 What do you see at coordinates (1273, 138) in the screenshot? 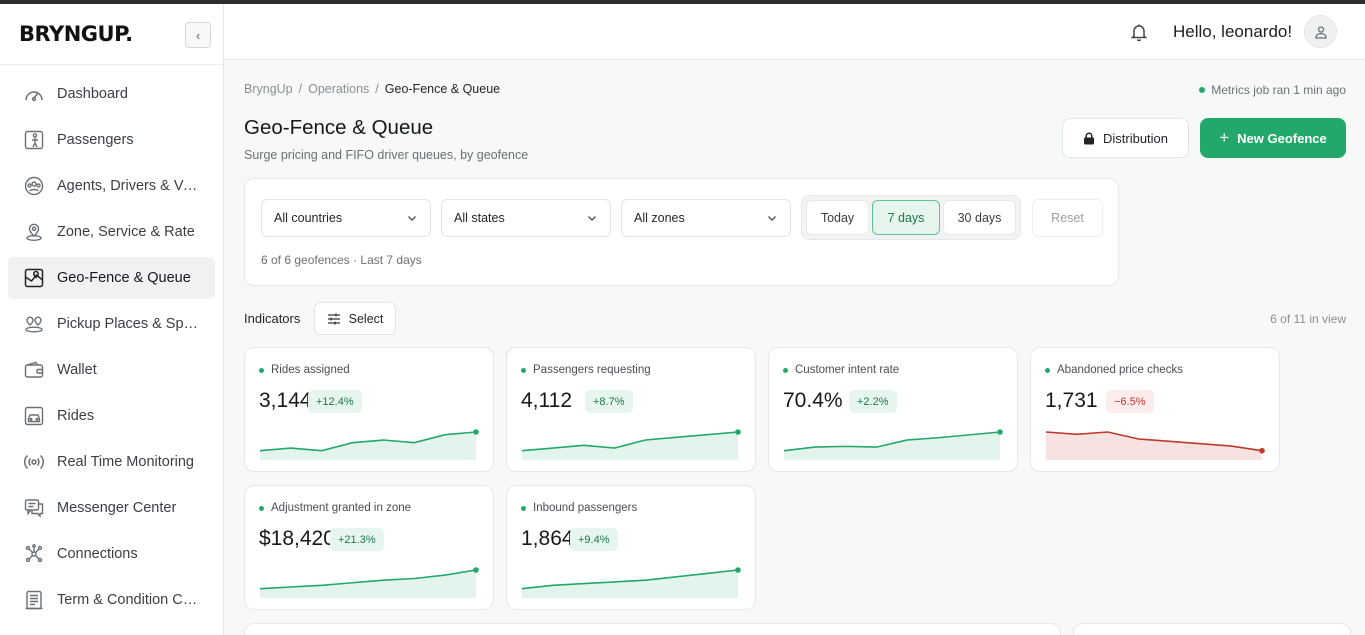
I see `new-geofence-button: + New Geofence` at bounding box center [1273, 138].